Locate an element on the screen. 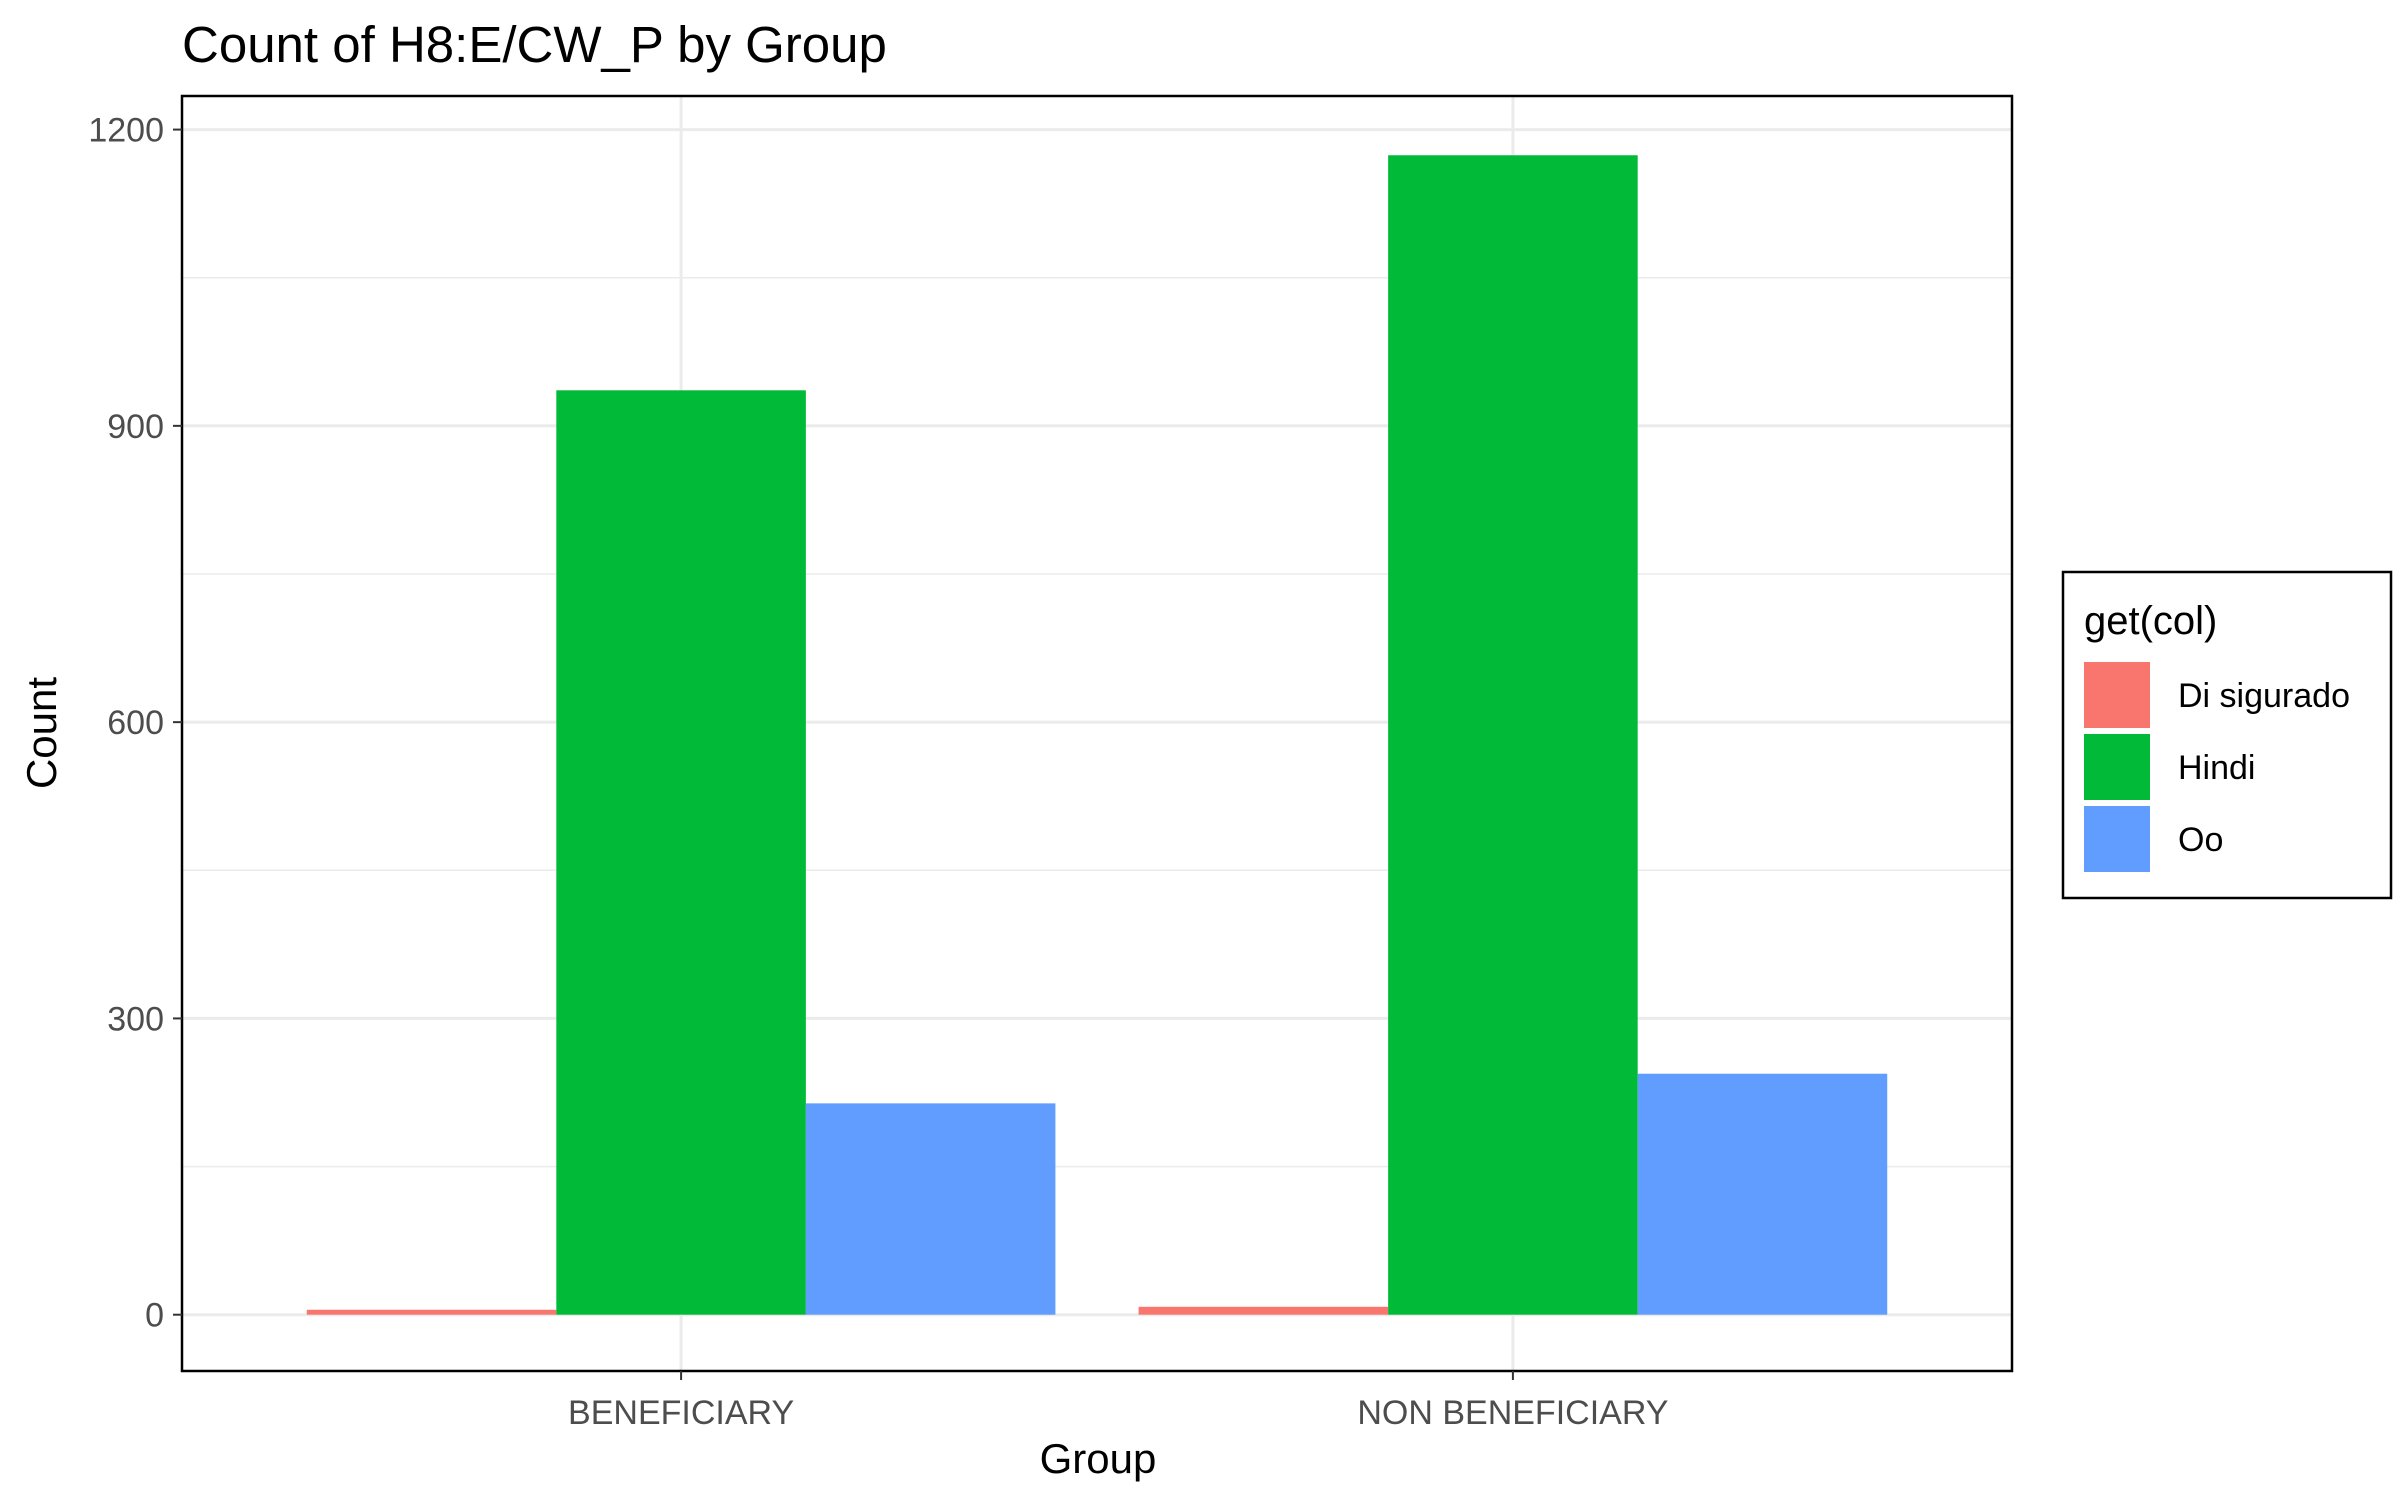  legend: get(col) Di sigurado Hindi Oo is located at coordinates (2227, 735).